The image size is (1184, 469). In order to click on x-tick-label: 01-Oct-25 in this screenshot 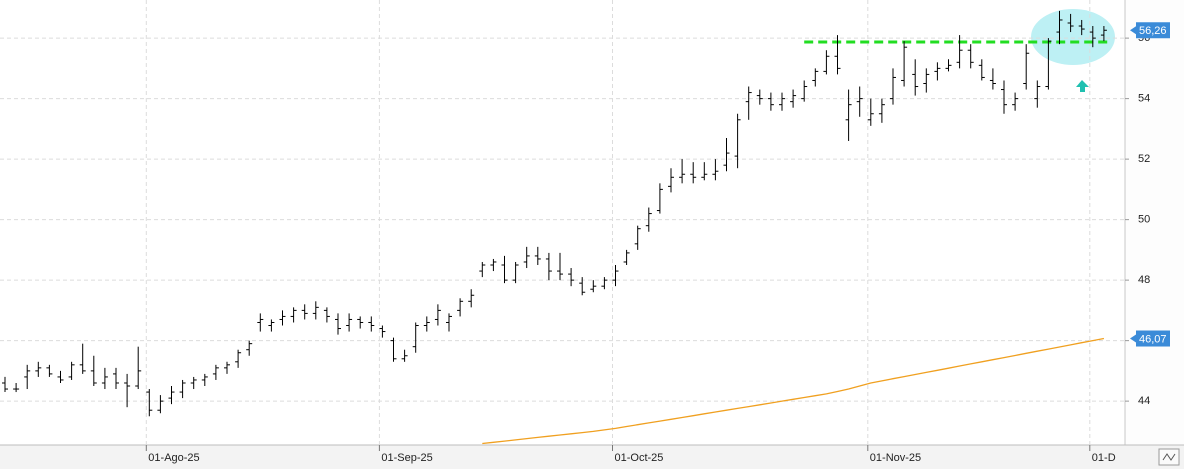, I will do `click(639, 458)`.